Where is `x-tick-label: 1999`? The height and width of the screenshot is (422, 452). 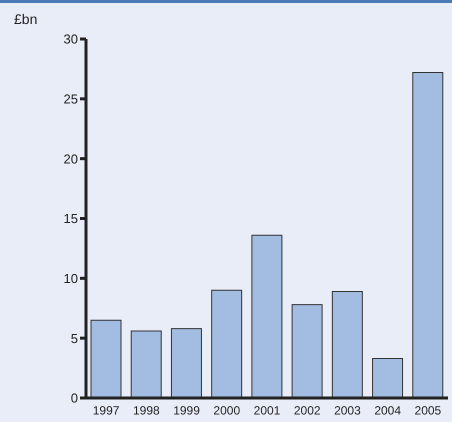
x-tick-label: 1999 is located at coordinates (186, 411).